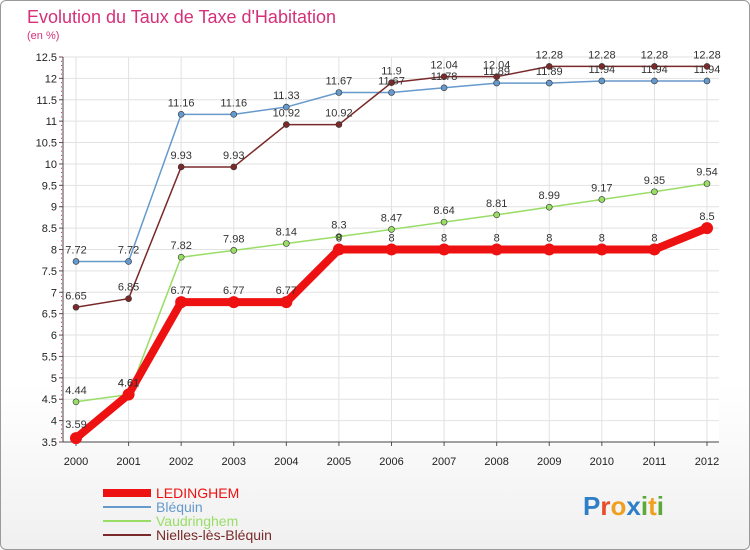 The width and height of the screenshot is (750, 550). I want to click on x-tick-label: 2006, so click(391, 462).